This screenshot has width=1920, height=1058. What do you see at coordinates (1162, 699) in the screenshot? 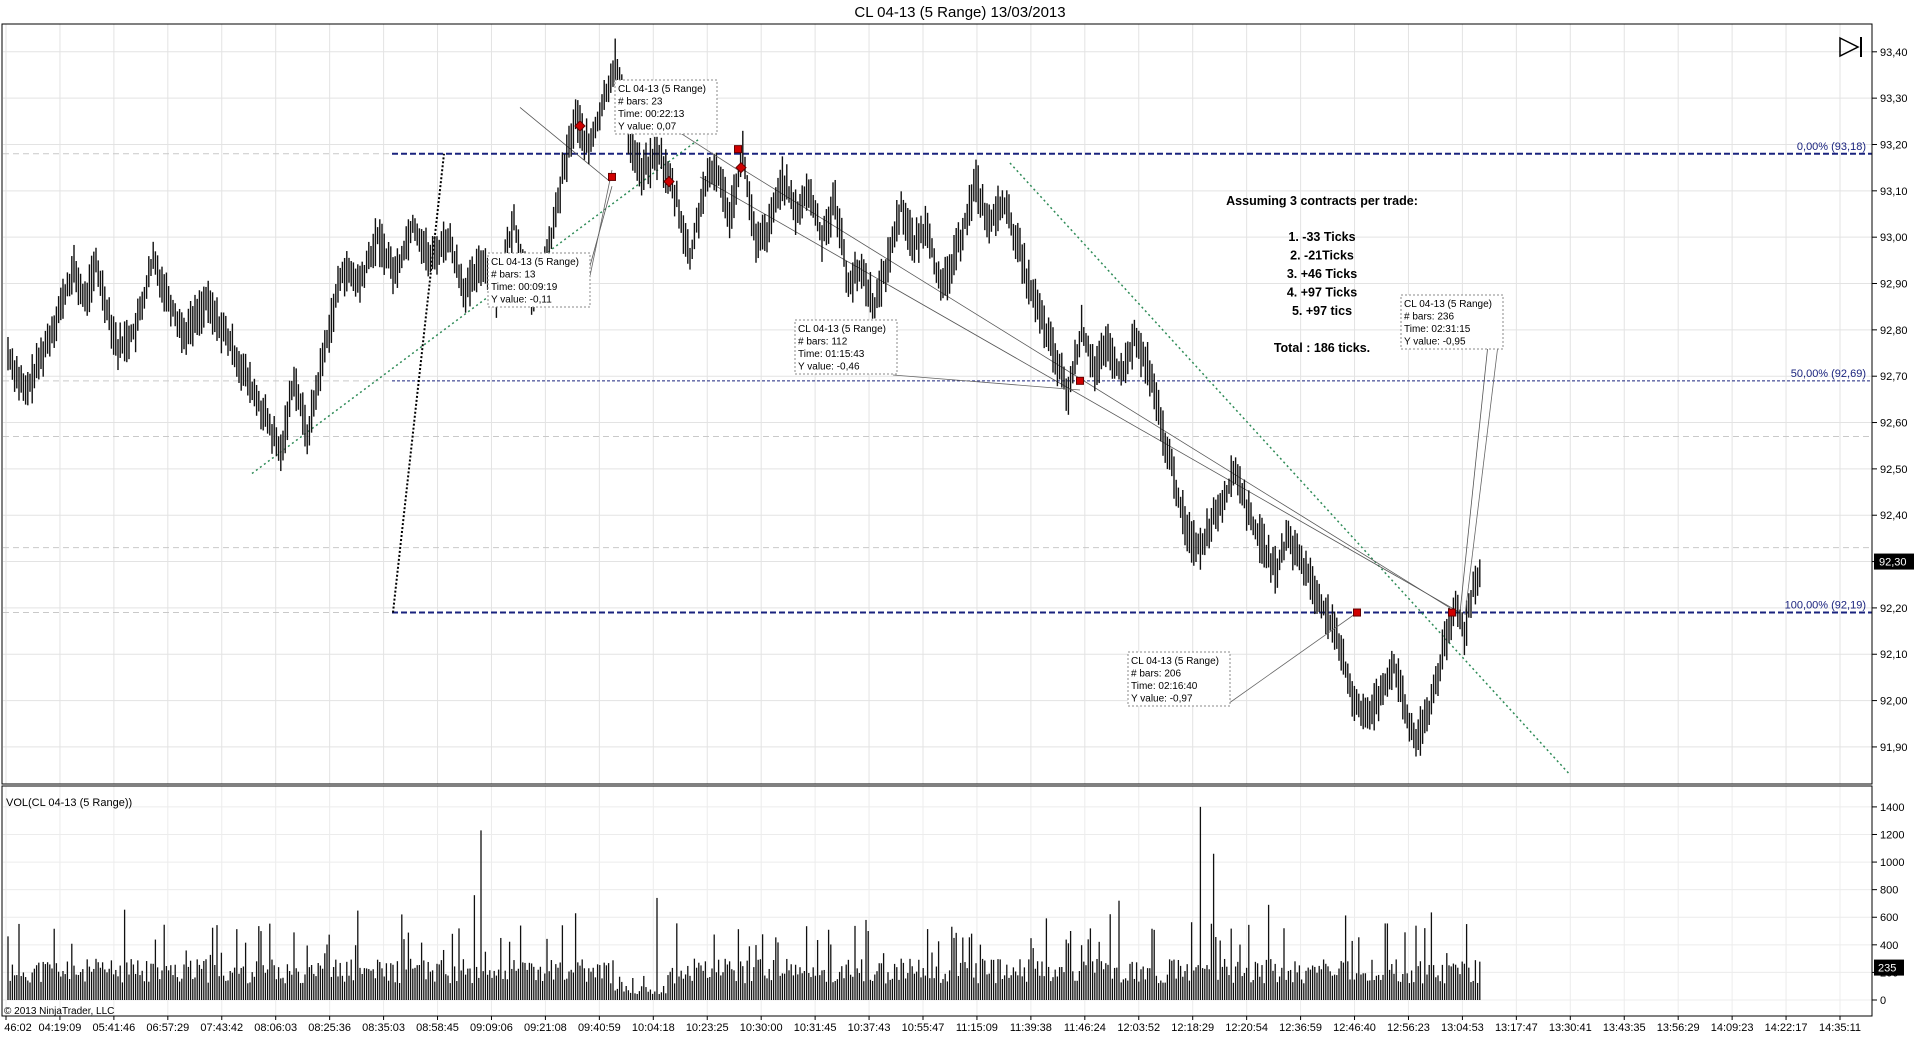
I see `info-box-line: Y value: -0,97` at bounding box center [1162, 699].